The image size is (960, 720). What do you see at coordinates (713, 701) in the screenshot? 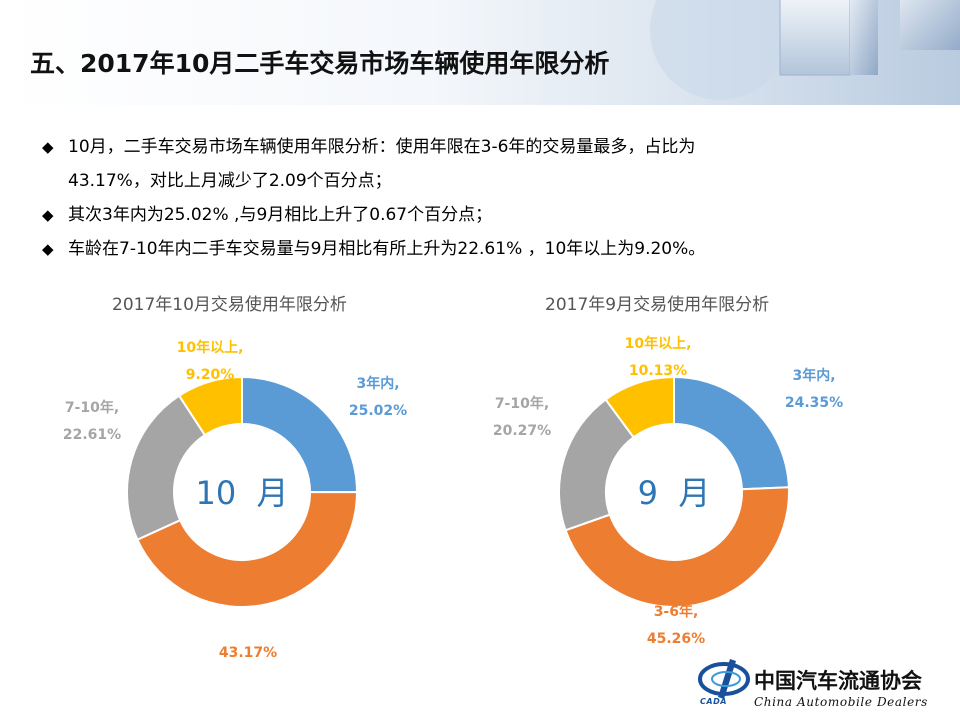
I see `logo-abbreviation: CADA` at bounding box center [713, 701].